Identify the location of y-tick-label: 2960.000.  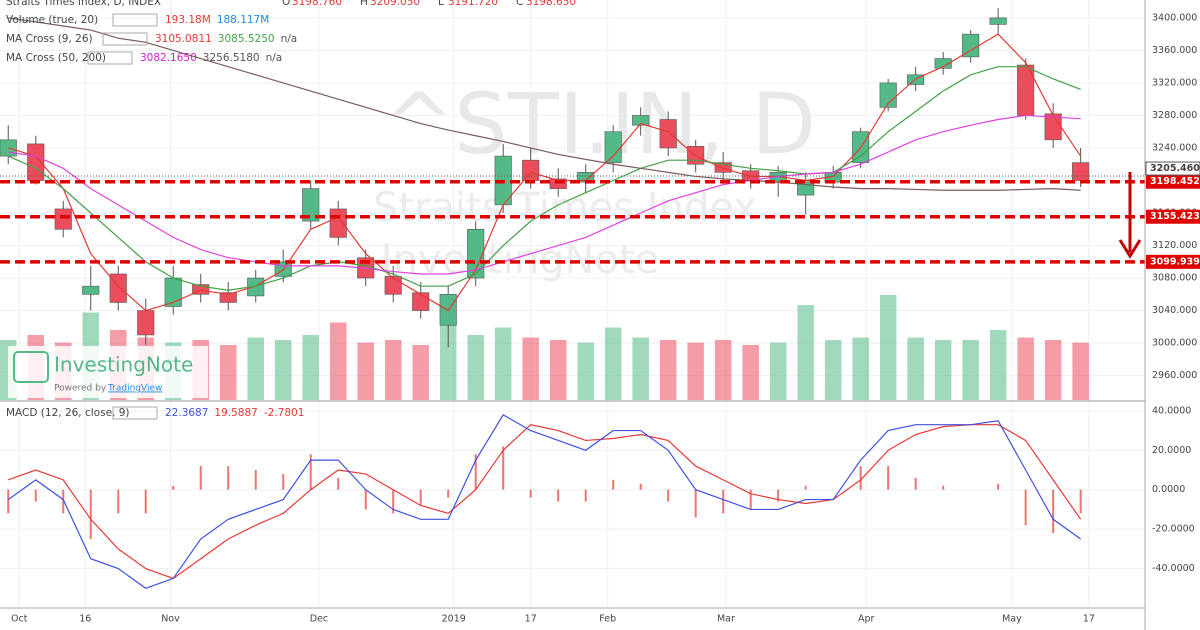
(1174, 375).